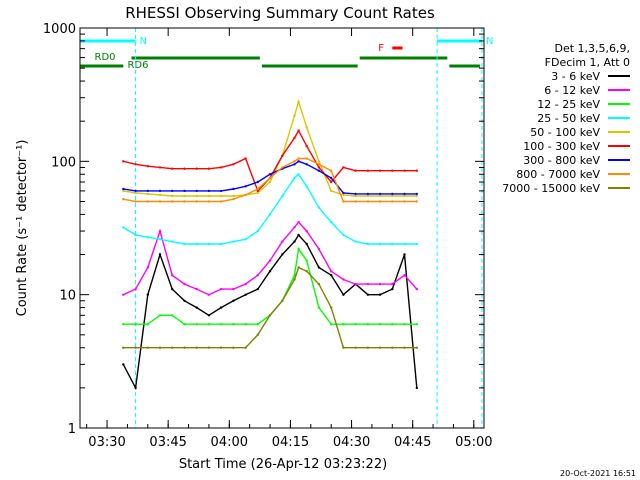 The image size is (640, 480). Describe the element at coordinates (167, 442) in the screenshot. I see `x-tick-label: 03:45` at that location.